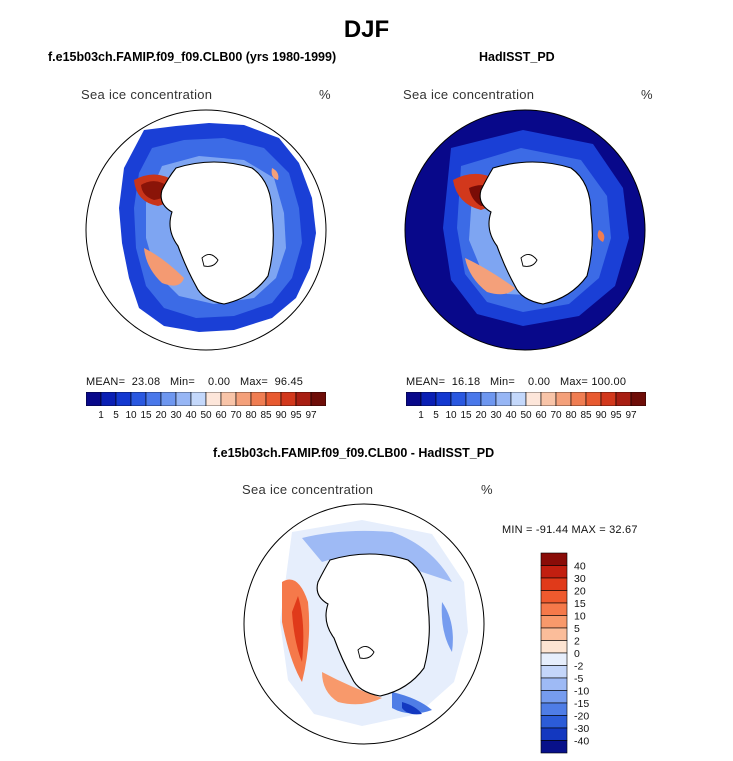 The width and height of the screenshot is (733, 761). What do you see at coordinates (577, 642) in the screenshot?
I see `diff-colorbar-tick-label: 2` at bounding box center [577, 642].